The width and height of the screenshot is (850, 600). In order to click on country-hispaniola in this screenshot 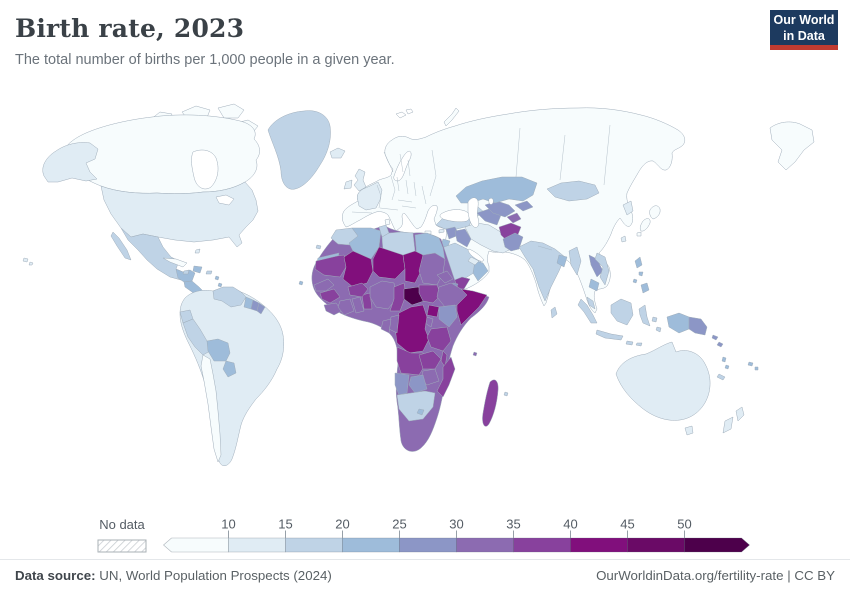, I will do `click(197, 269)`.